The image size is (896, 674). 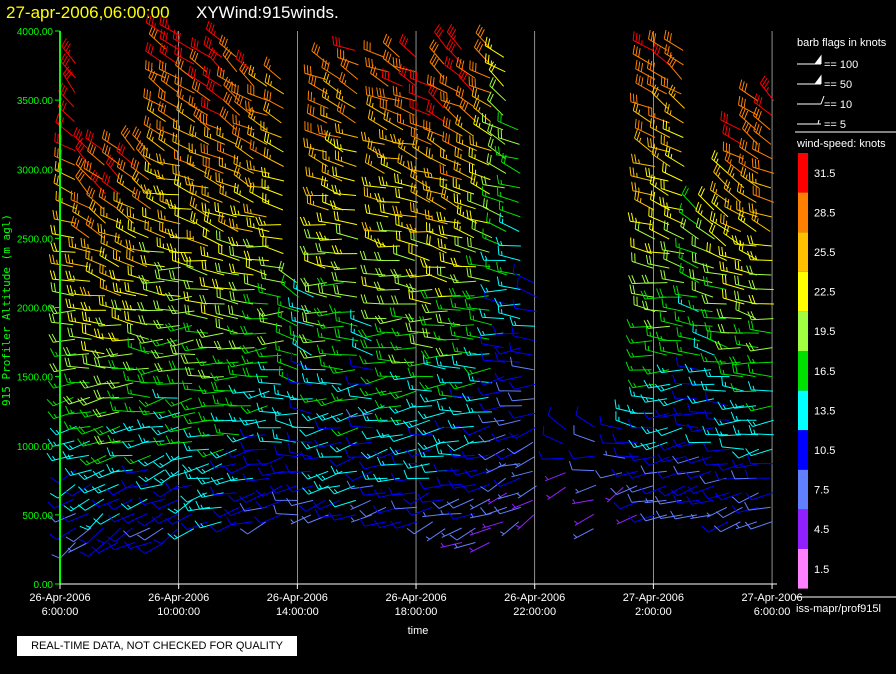 I want to click on y-tick-label: 2000.00, so click(x=35, y=309).